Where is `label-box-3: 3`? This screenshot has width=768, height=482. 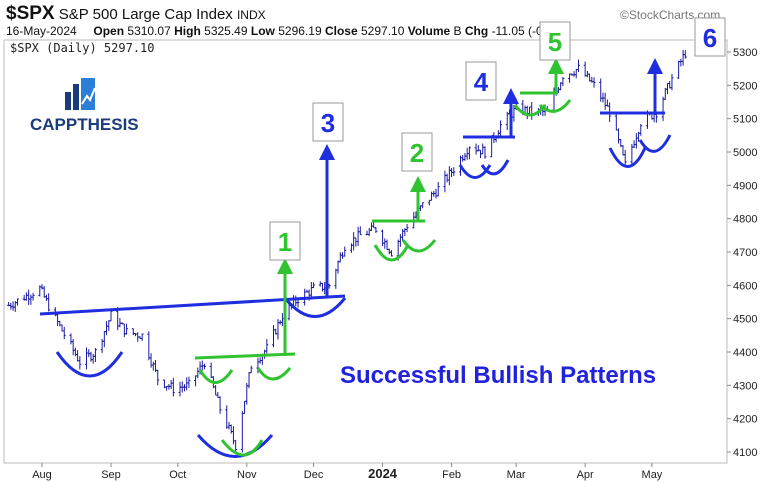
label-box-3: 3 is located at coordinates (328, 122).